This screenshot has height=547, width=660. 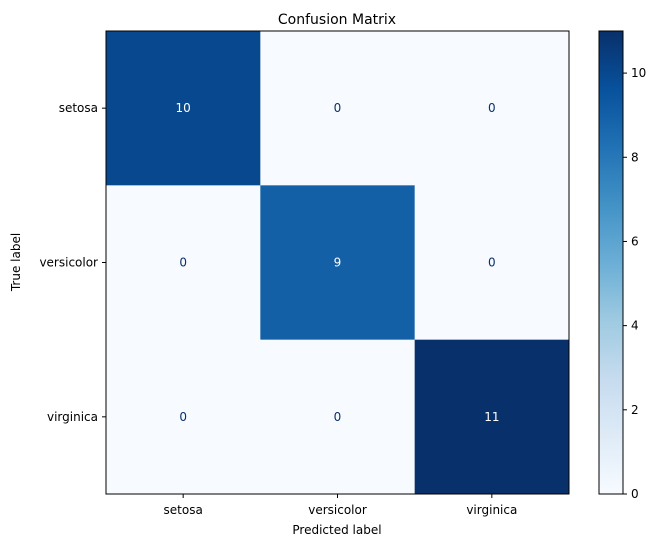 I want to click on cell-setosa-versicolor, so click(x=338, y=108).